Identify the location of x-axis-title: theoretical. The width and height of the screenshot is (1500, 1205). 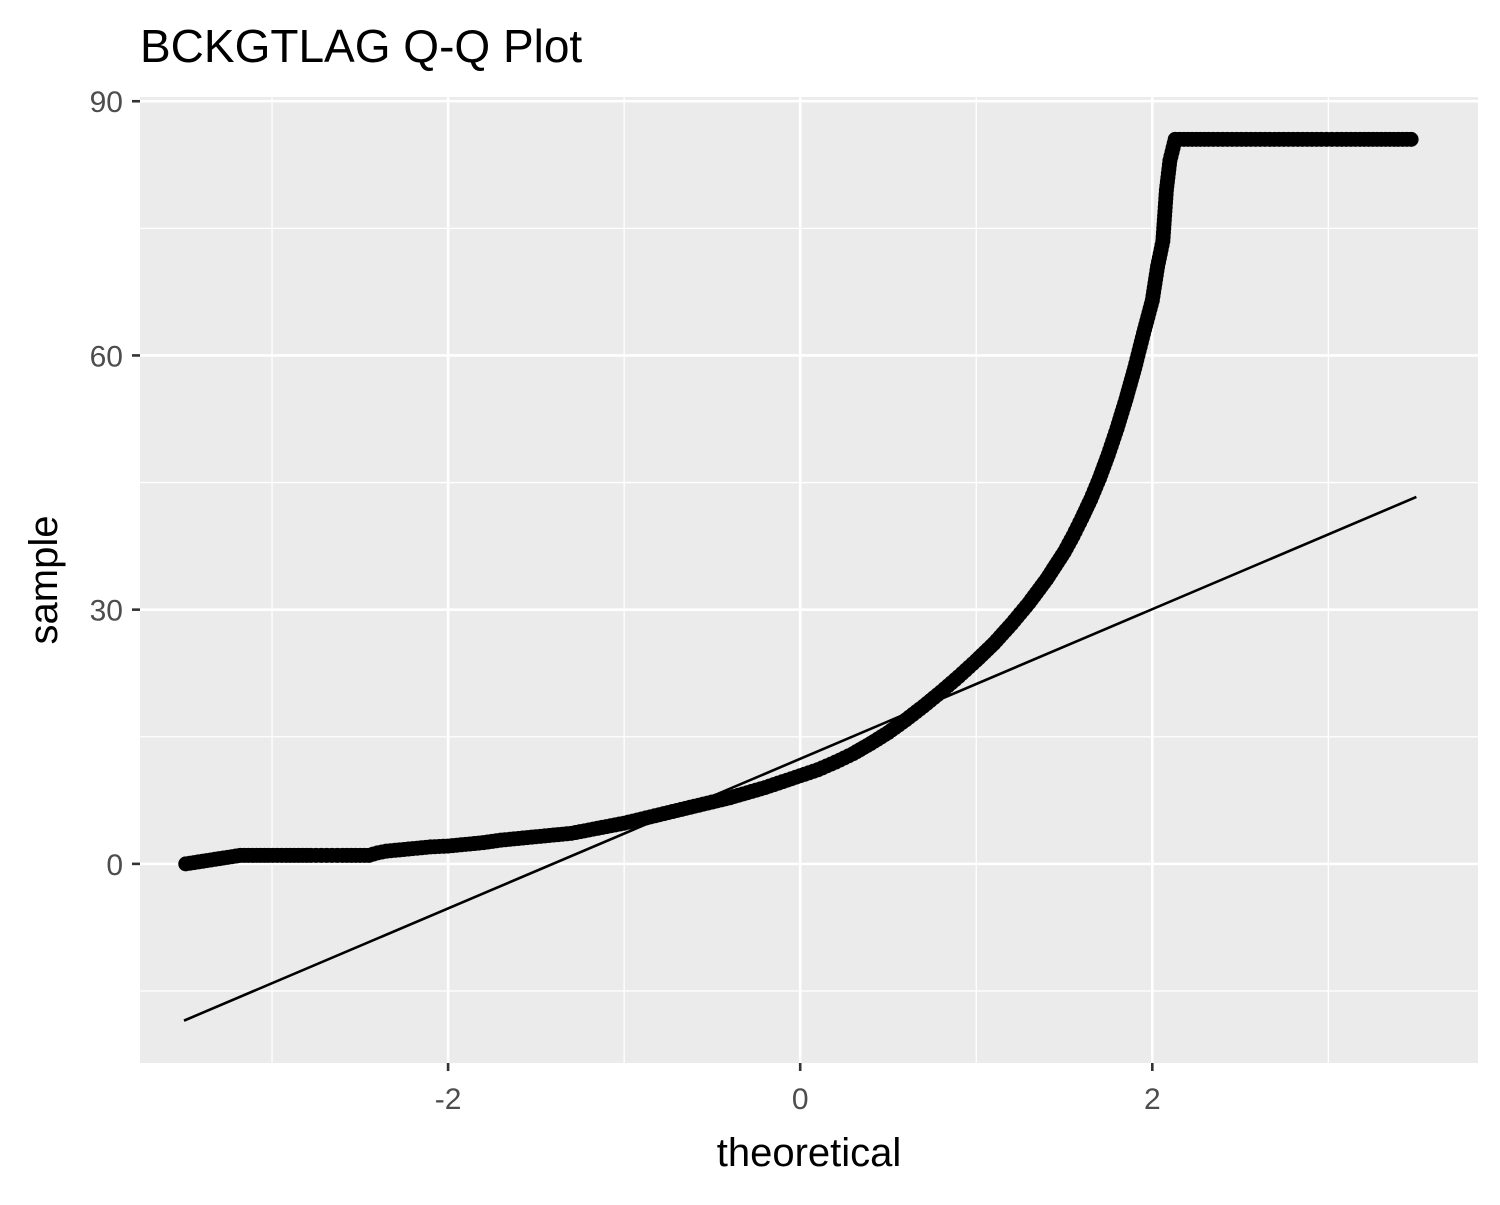
(809, 1153).